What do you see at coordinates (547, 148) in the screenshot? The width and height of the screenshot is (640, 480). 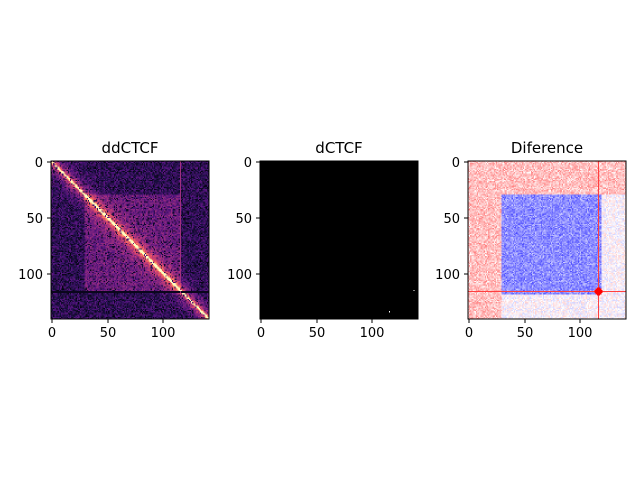 I see `panel-title: Diference` at bounding box center [547, 148].